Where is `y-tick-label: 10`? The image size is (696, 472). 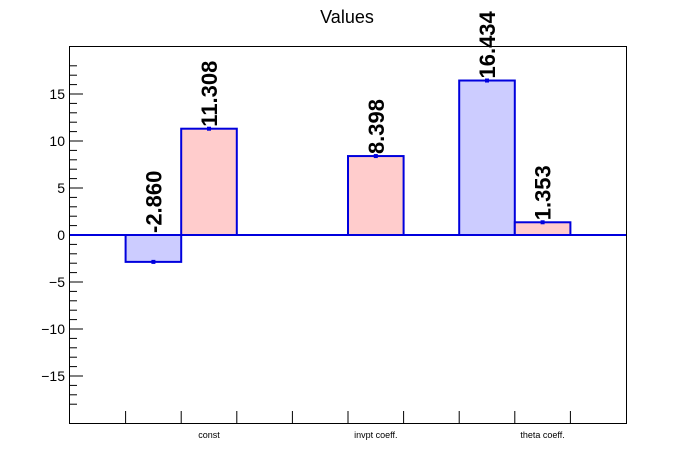
y-tick-label: 10 is located at coordinates (57, 141).